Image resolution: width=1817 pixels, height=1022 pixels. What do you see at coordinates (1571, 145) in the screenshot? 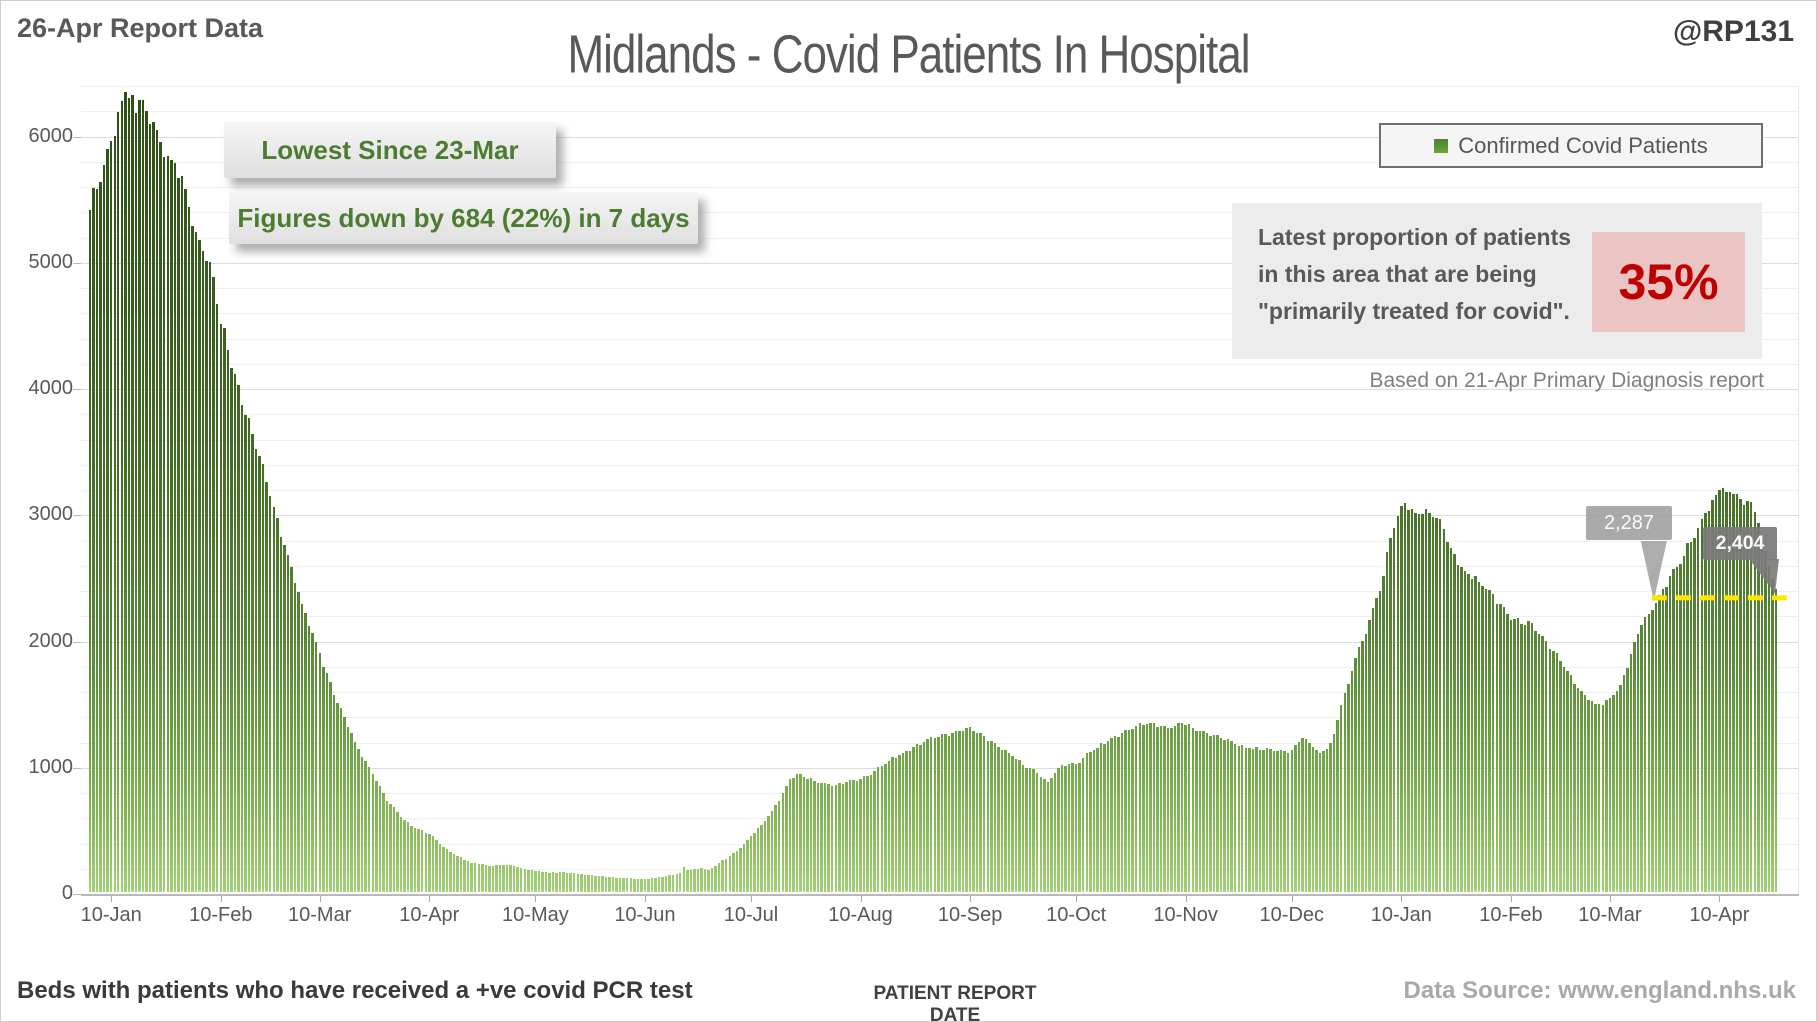
I see `legend: Confirmed Covid Patients` at bounding box center [1571, 145].